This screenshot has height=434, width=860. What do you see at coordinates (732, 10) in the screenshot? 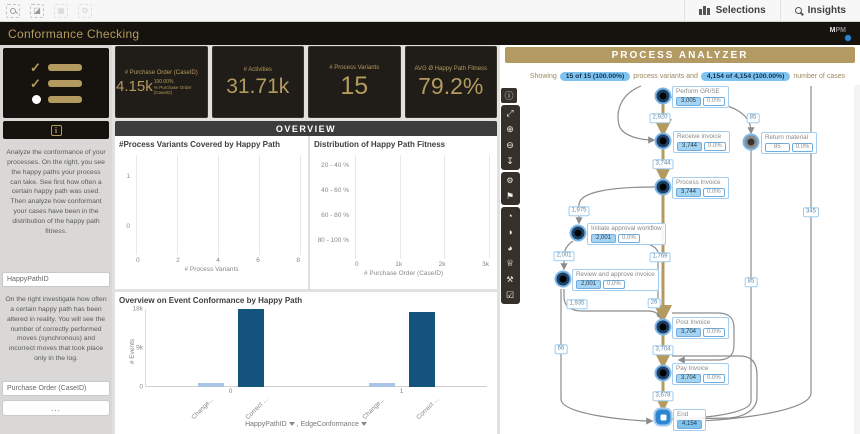
I see `selections-button: Selections` at bounding box center [732, 10].